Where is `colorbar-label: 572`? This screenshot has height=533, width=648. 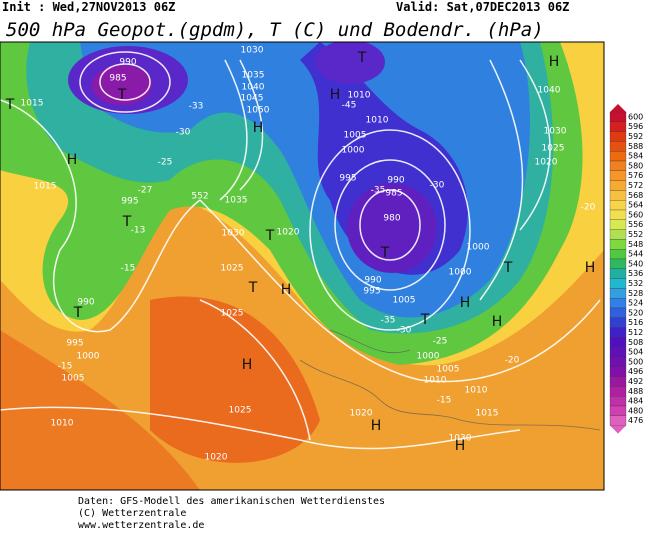 colorbar-label: 572 is located at coordinates (635, 185).